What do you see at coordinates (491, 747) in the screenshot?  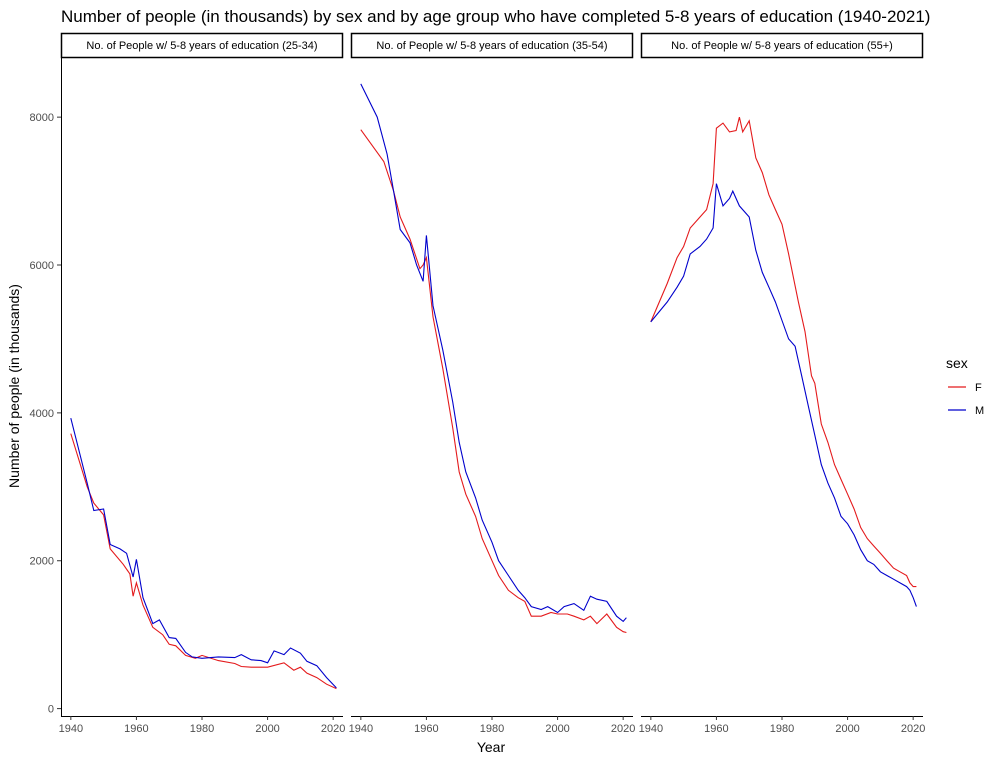 I see `x-axis-label: Year` at bounding box center [491, 747].